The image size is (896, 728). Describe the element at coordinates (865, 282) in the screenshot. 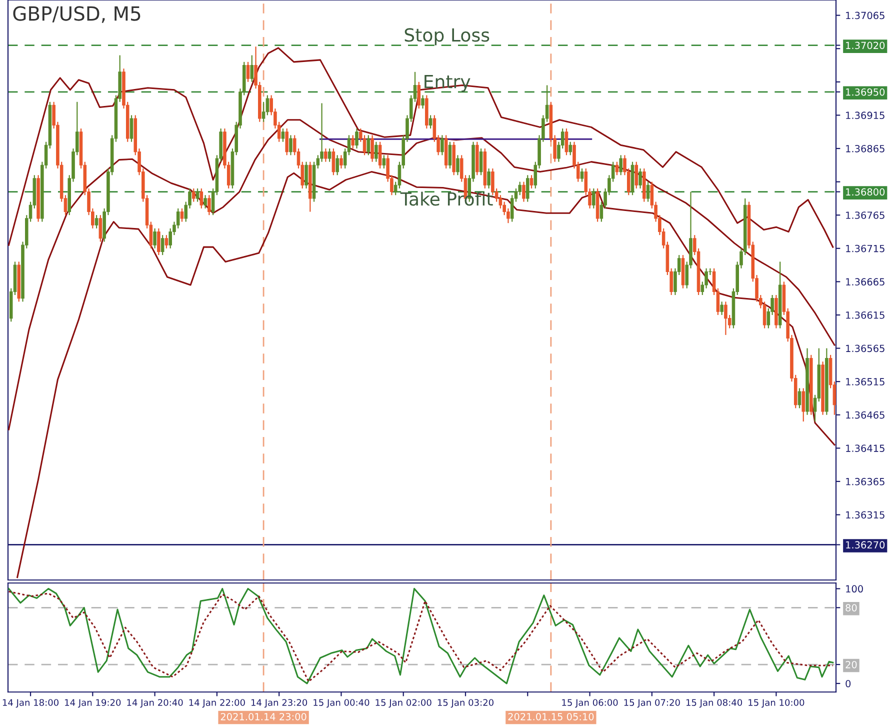

I see `y-tick-label: 1.36665` at that location.